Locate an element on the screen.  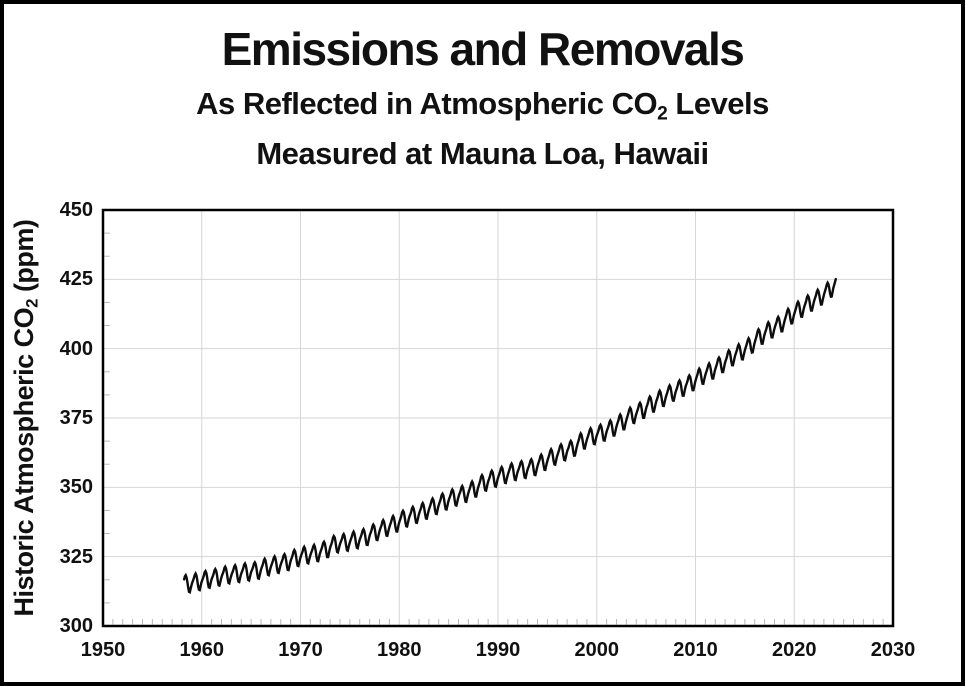
y-tick-label: 350 is located at coordinates (76, 487).